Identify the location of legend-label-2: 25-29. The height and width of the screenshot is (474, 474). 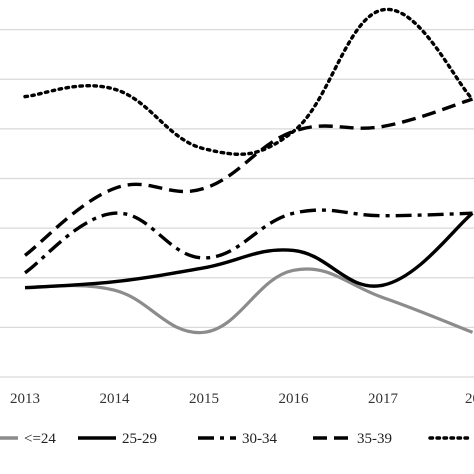
(139, 439).